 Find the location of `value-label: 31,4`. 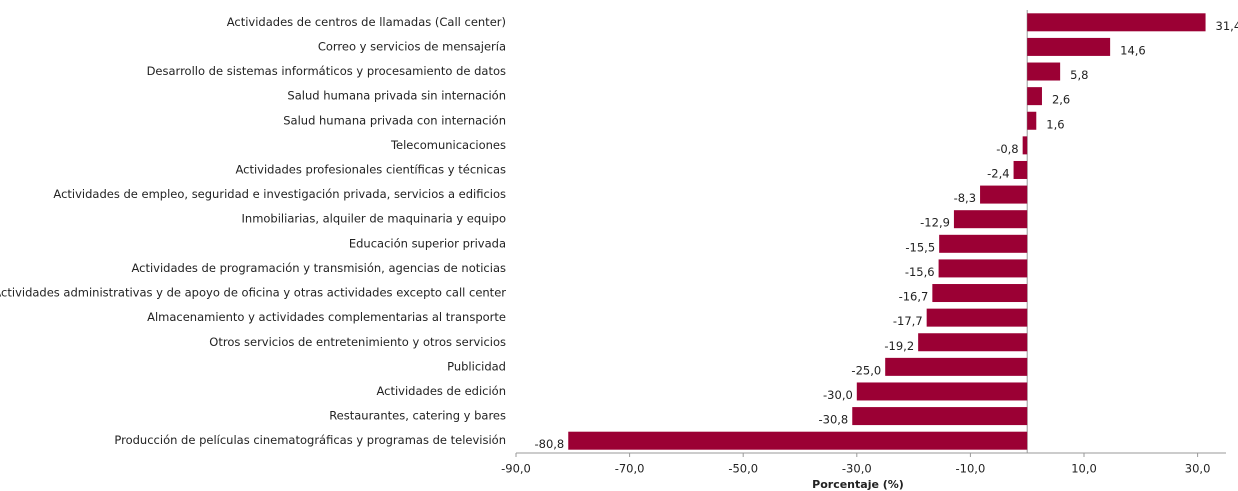

value-label: 31,4 is located at coordinates (1227, 26).